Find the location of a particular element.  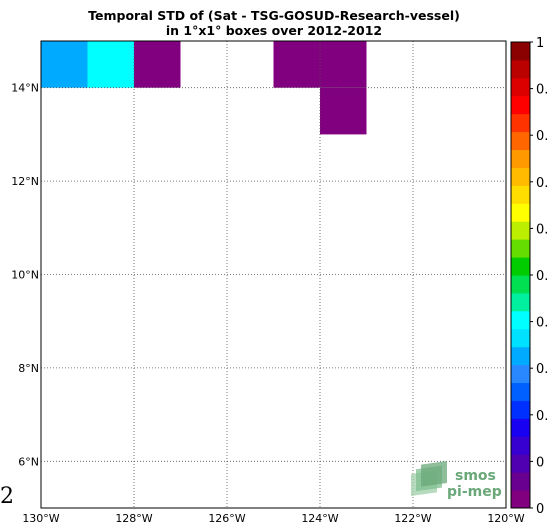

x-tick-labels: 130°W 128°W 126°W 124°W 122°W 120°W is located at coordinates (273, 518).